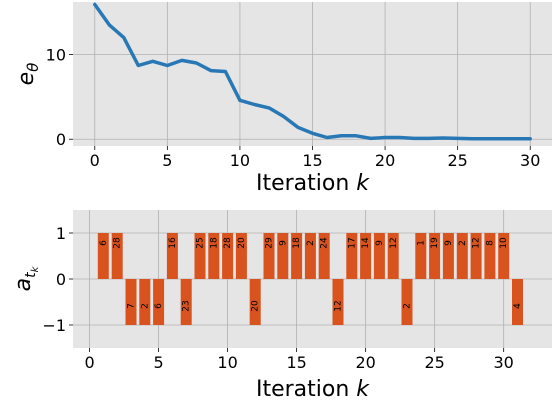  What do you see at coordinates (366, 243) in the screenshot?
I see `bar-label: 14` at bounding box center [366, 243].